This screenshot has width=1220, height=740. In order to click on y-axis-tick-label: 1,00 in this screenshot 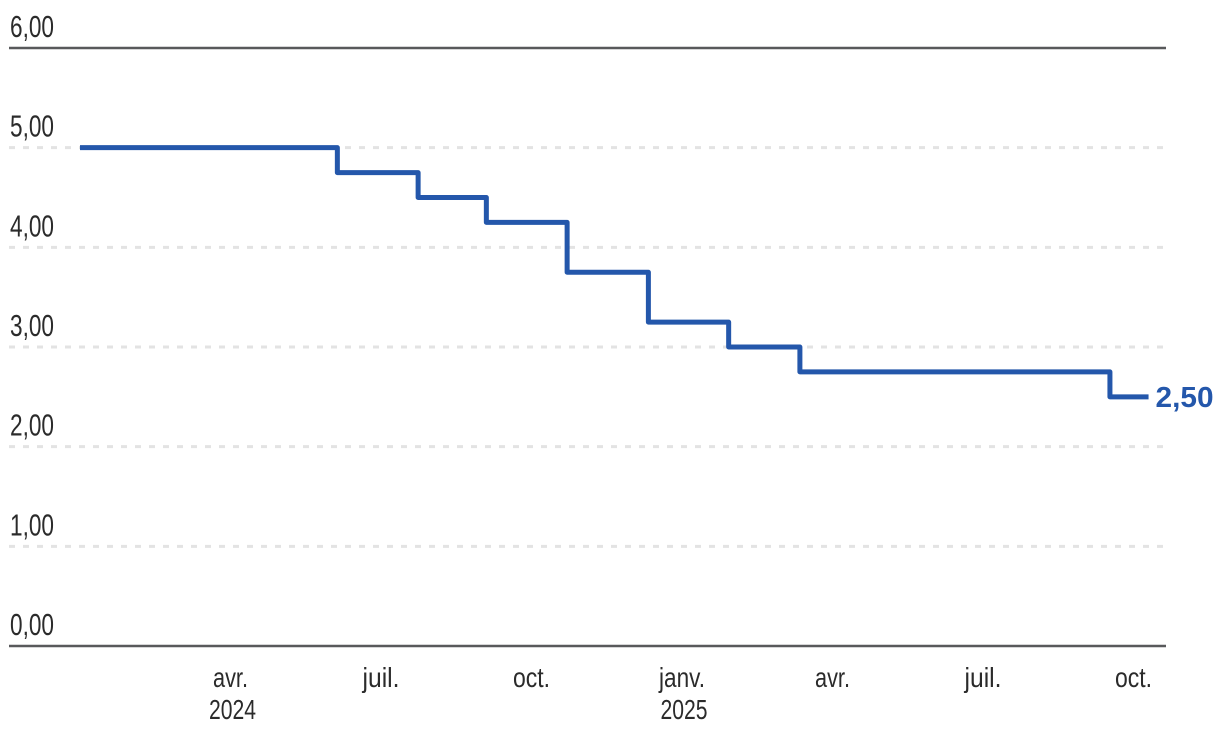, I will do `click(32, 524)`.